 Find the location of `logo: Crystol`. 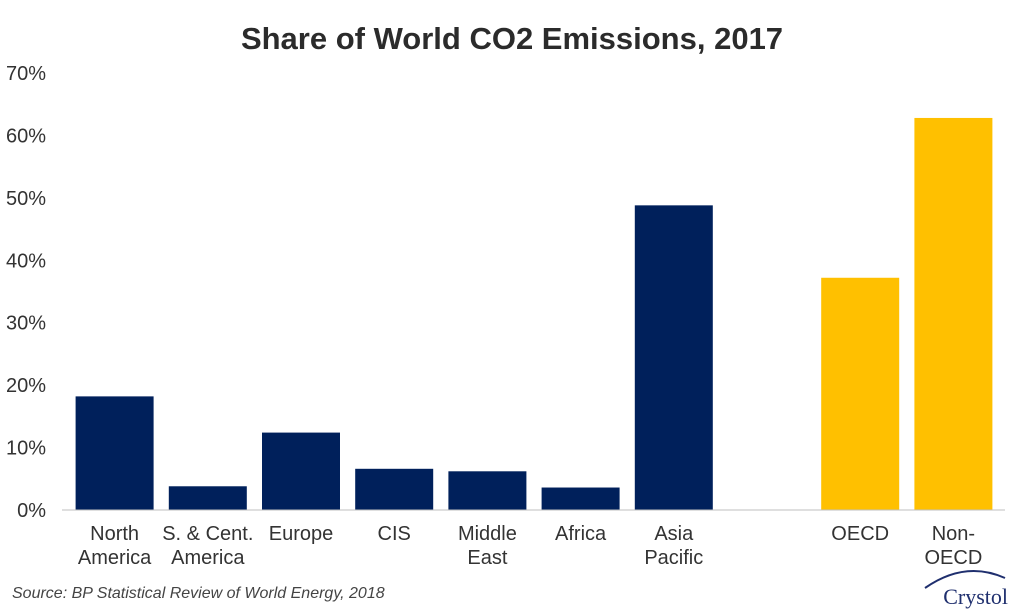

logo: Crystol is located at coordinates (966, 589).